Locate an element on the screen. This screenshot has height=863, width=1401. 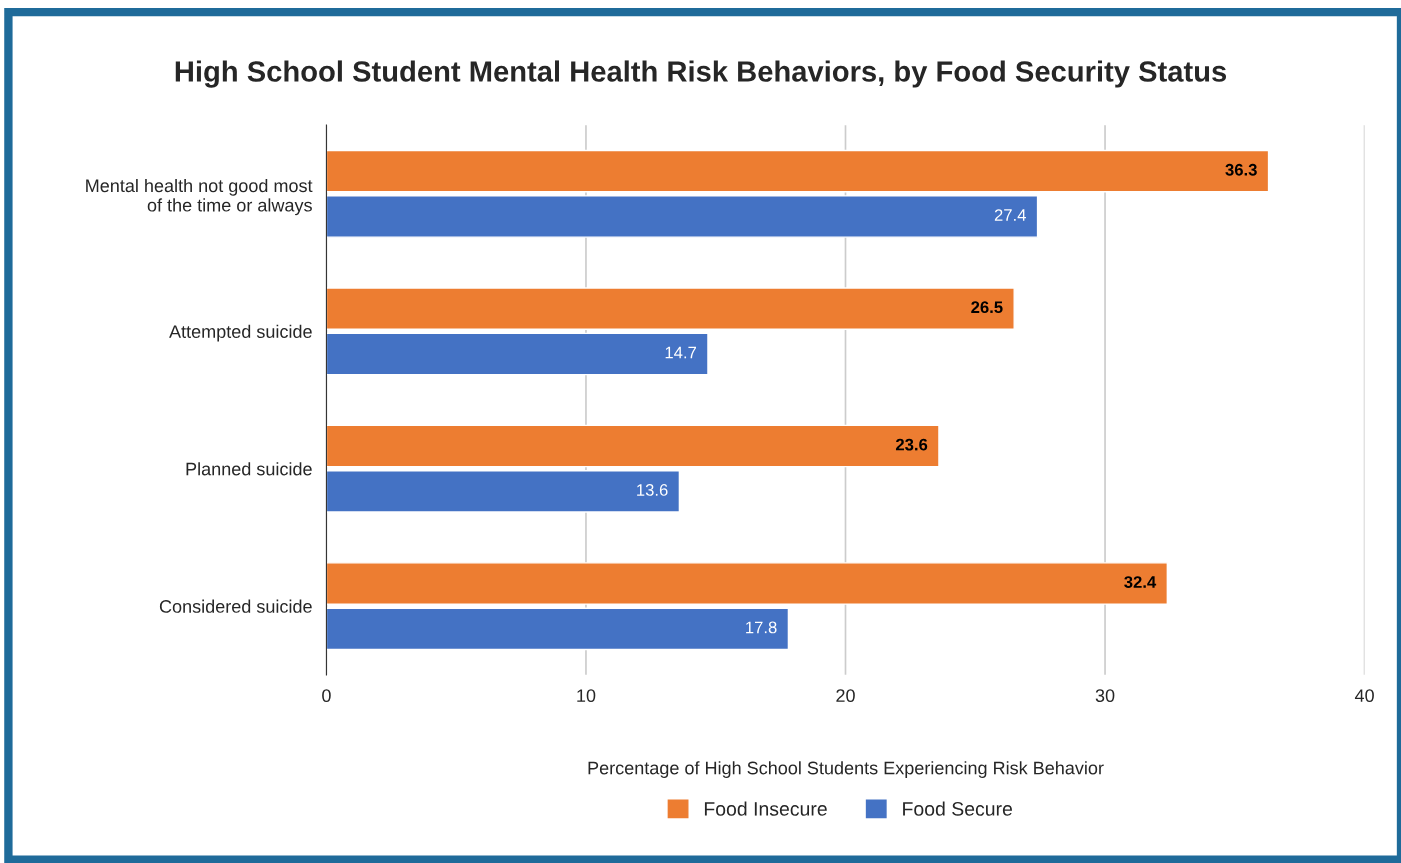
x-tick-label: 0 is located at coordinates (326, 696).